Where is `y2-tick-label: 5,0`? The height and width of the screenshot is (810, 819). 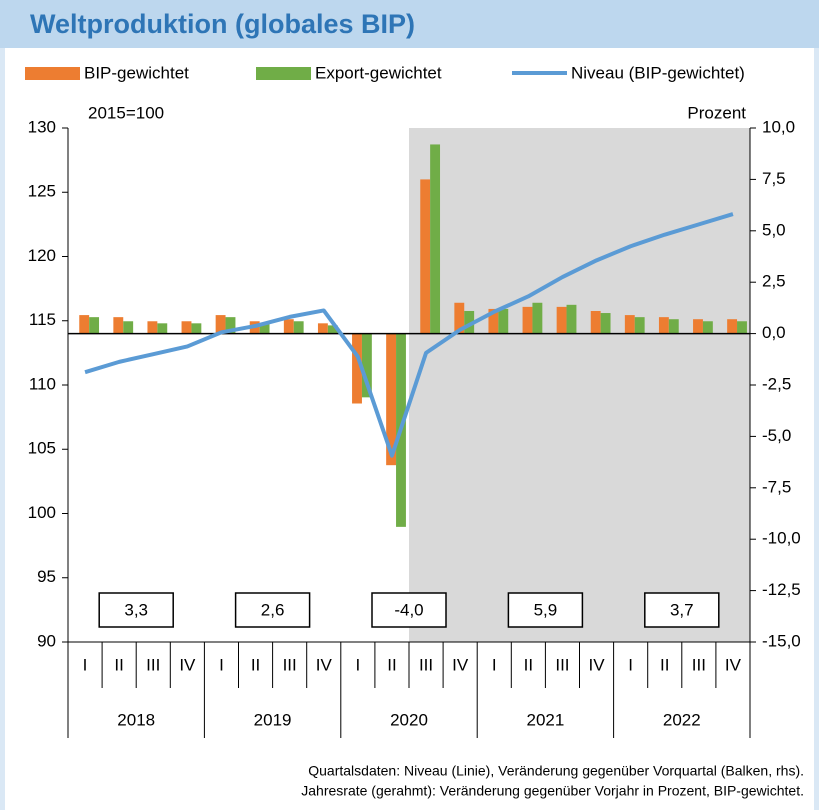 y2-tick-label: 5,0 is located at coordinates (774, 229).